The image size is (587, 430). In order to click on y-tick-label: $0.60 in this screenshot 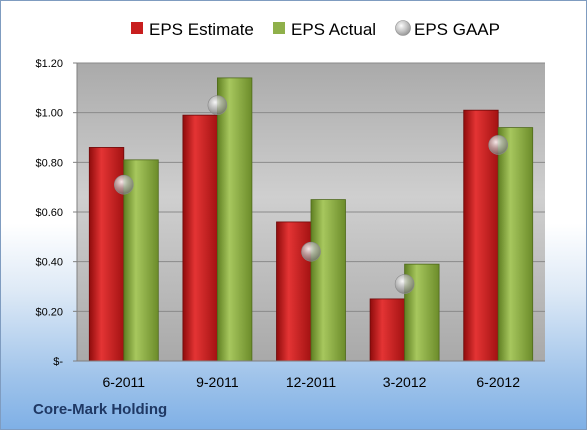, I will do `click(49, 213)`.